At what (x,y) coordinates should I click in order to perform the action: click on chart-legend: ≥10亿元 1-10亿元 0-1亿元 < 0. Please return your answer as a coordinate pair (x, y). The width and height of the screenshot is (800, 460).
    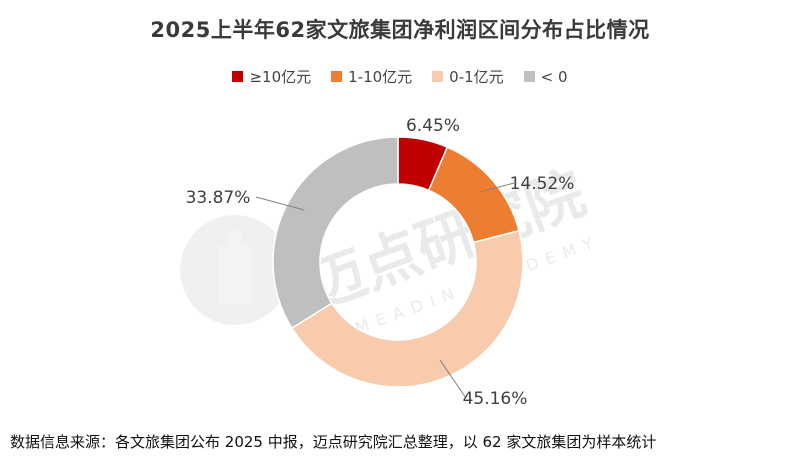
    Looking at the image, I should click on (400, 76).